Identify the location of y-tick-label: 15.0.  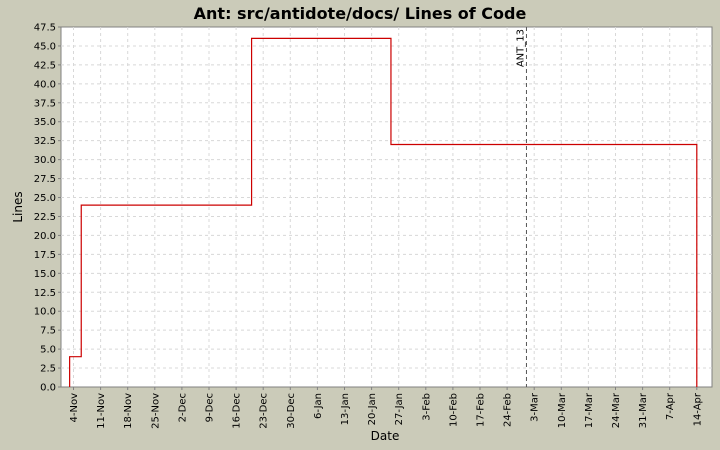
(45, 274).